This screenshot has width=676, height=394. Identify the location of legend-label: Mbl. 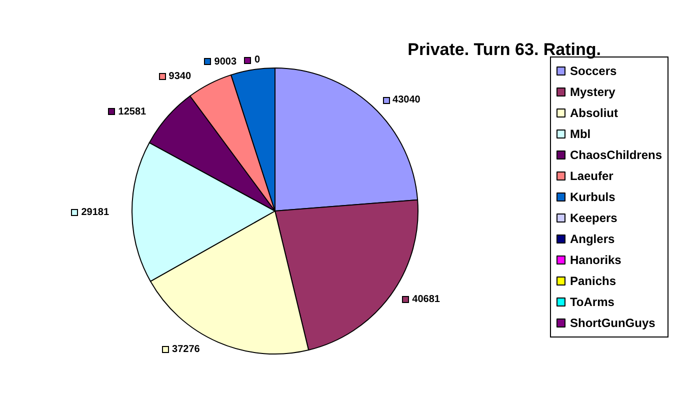
(580, 134).